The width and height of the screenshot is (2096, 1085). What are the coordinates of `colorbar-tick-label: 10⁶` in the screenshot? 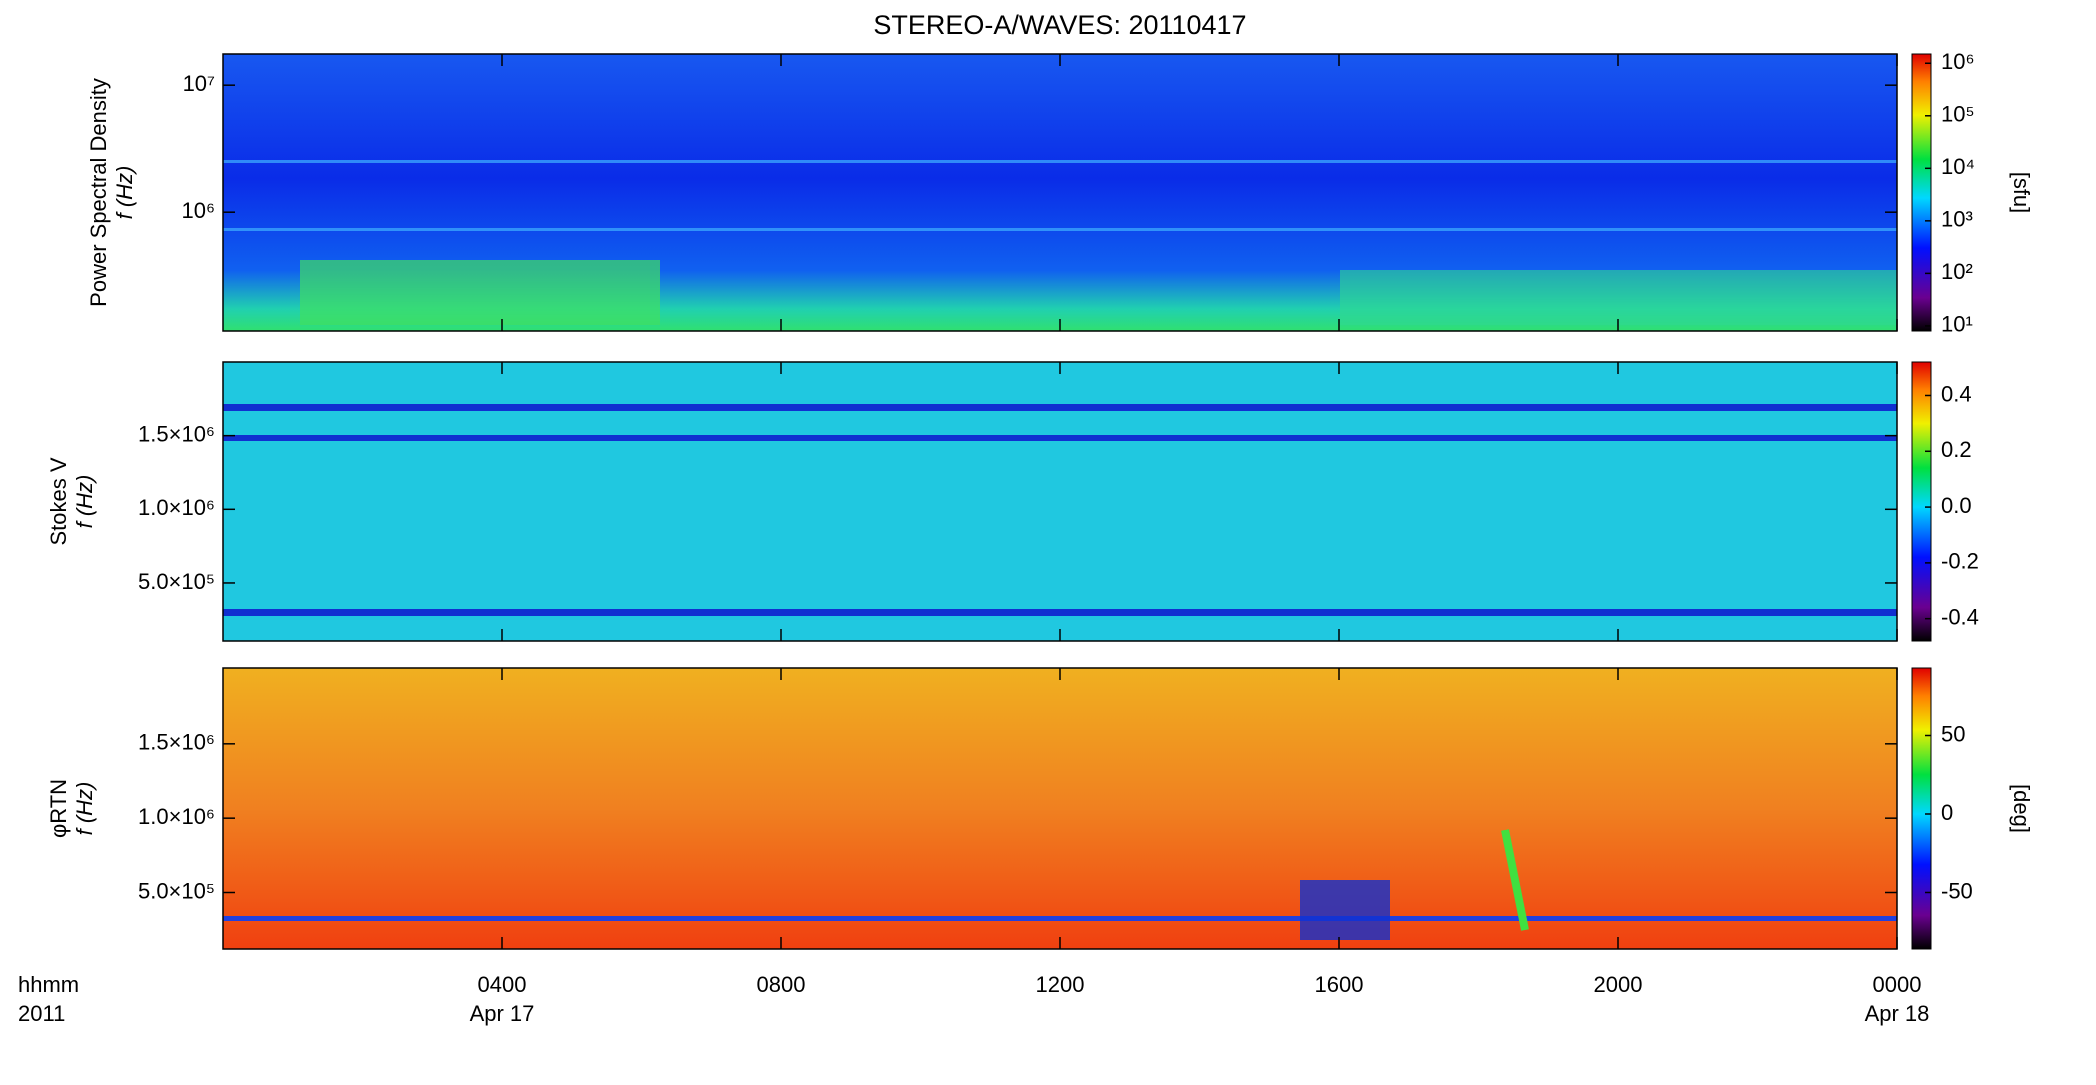 It's located at (1958, 61).